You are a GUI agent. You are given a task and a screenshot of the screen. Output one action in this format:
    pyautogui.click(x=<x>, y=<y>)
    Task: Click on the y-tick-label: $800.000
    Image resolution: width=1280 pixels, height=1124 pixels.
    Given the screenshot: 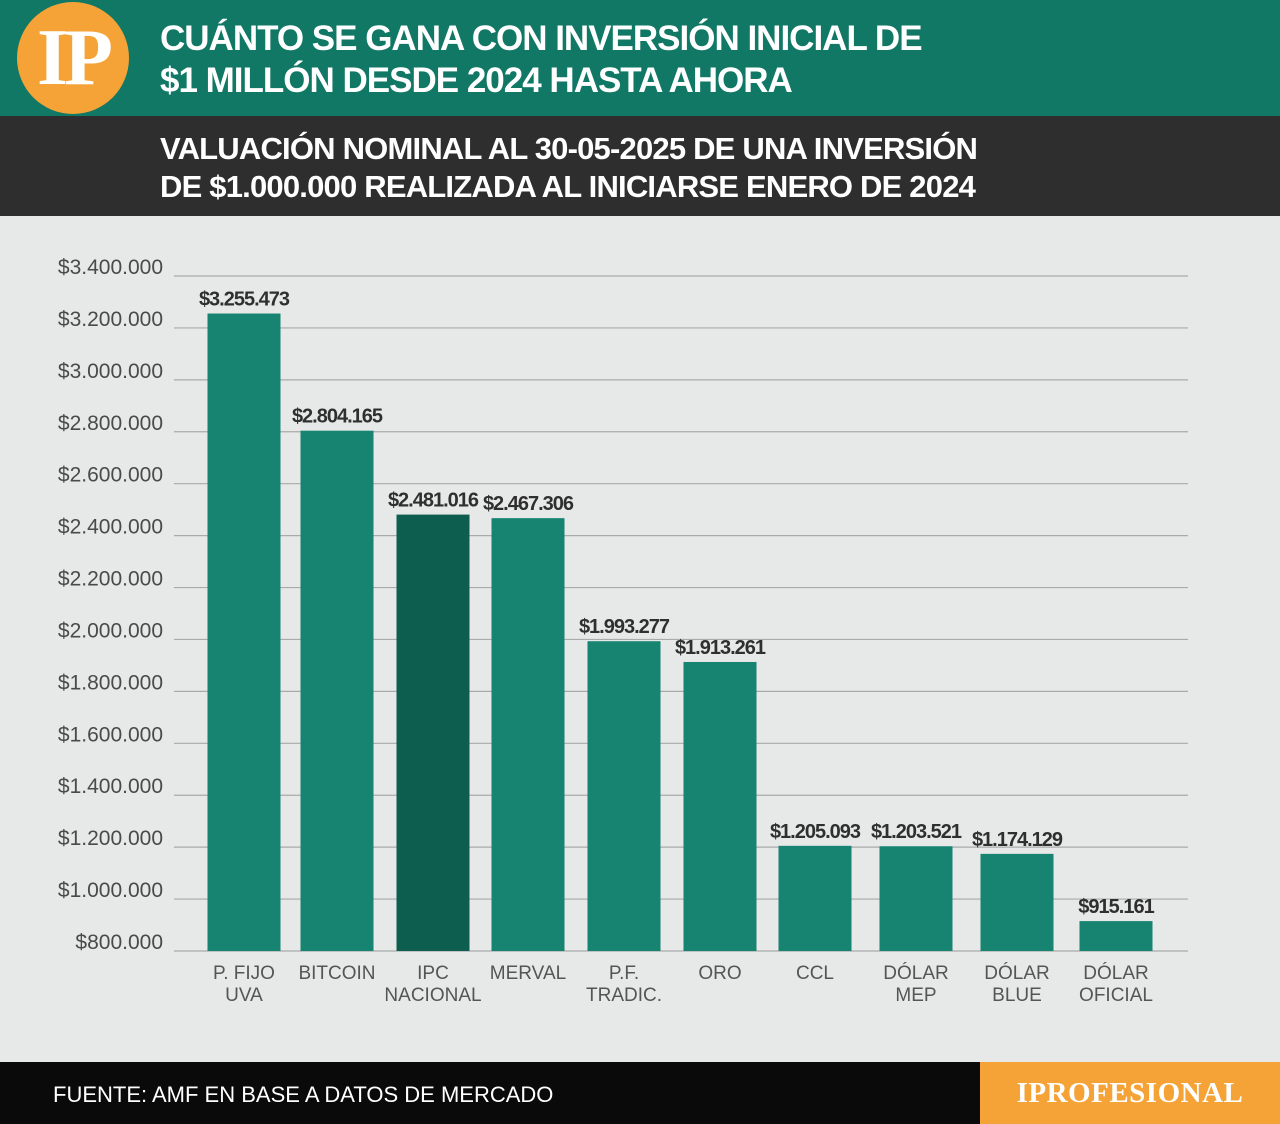 What is the action you would take?
    pyautogui.click(x=119, y=942)
    